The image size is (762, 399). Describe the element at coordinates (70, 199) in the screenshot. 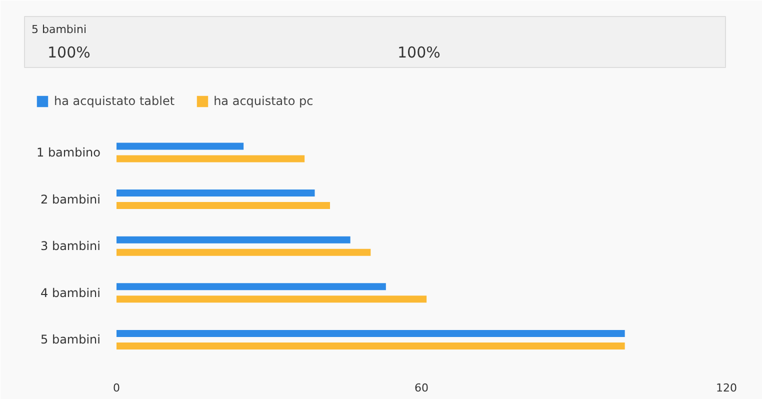

I see `y-tick-label: 2 bambini` at that location.